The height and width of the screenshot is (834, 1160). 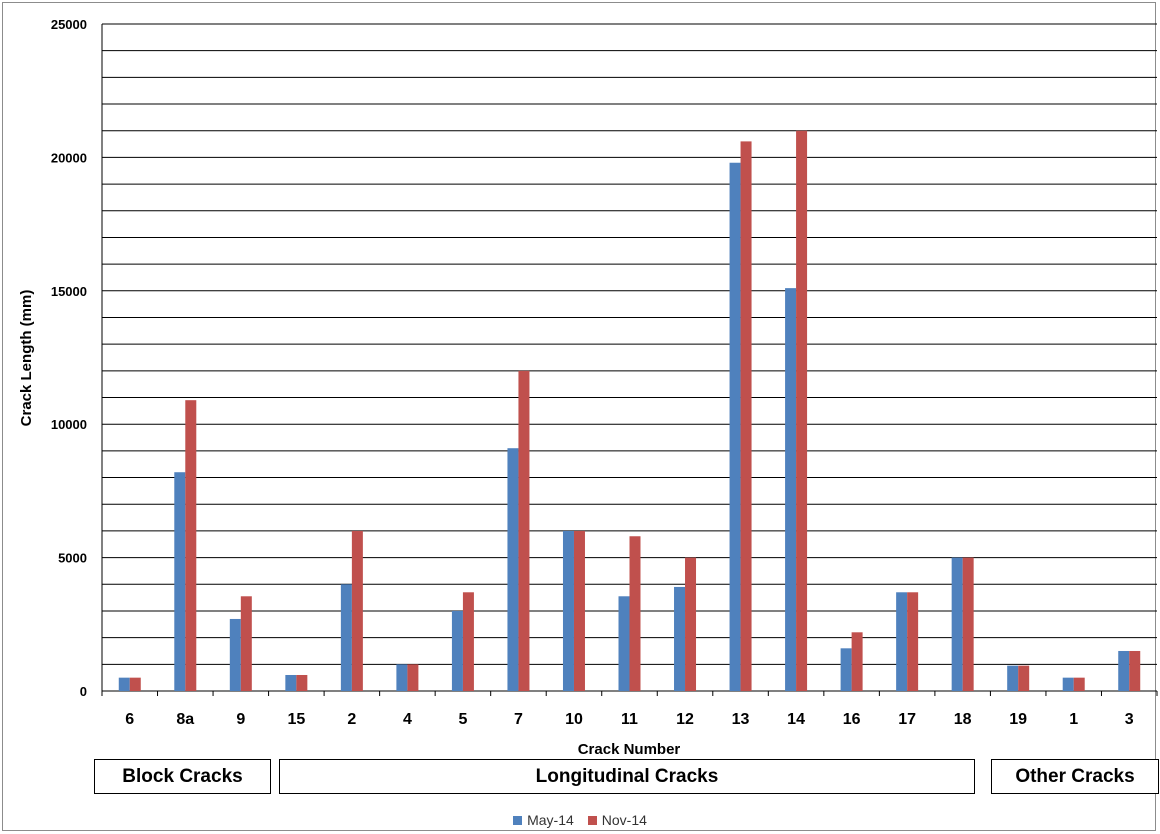 I want to click on legend-label-nov: Nov-14, so click(x=624, y=820).